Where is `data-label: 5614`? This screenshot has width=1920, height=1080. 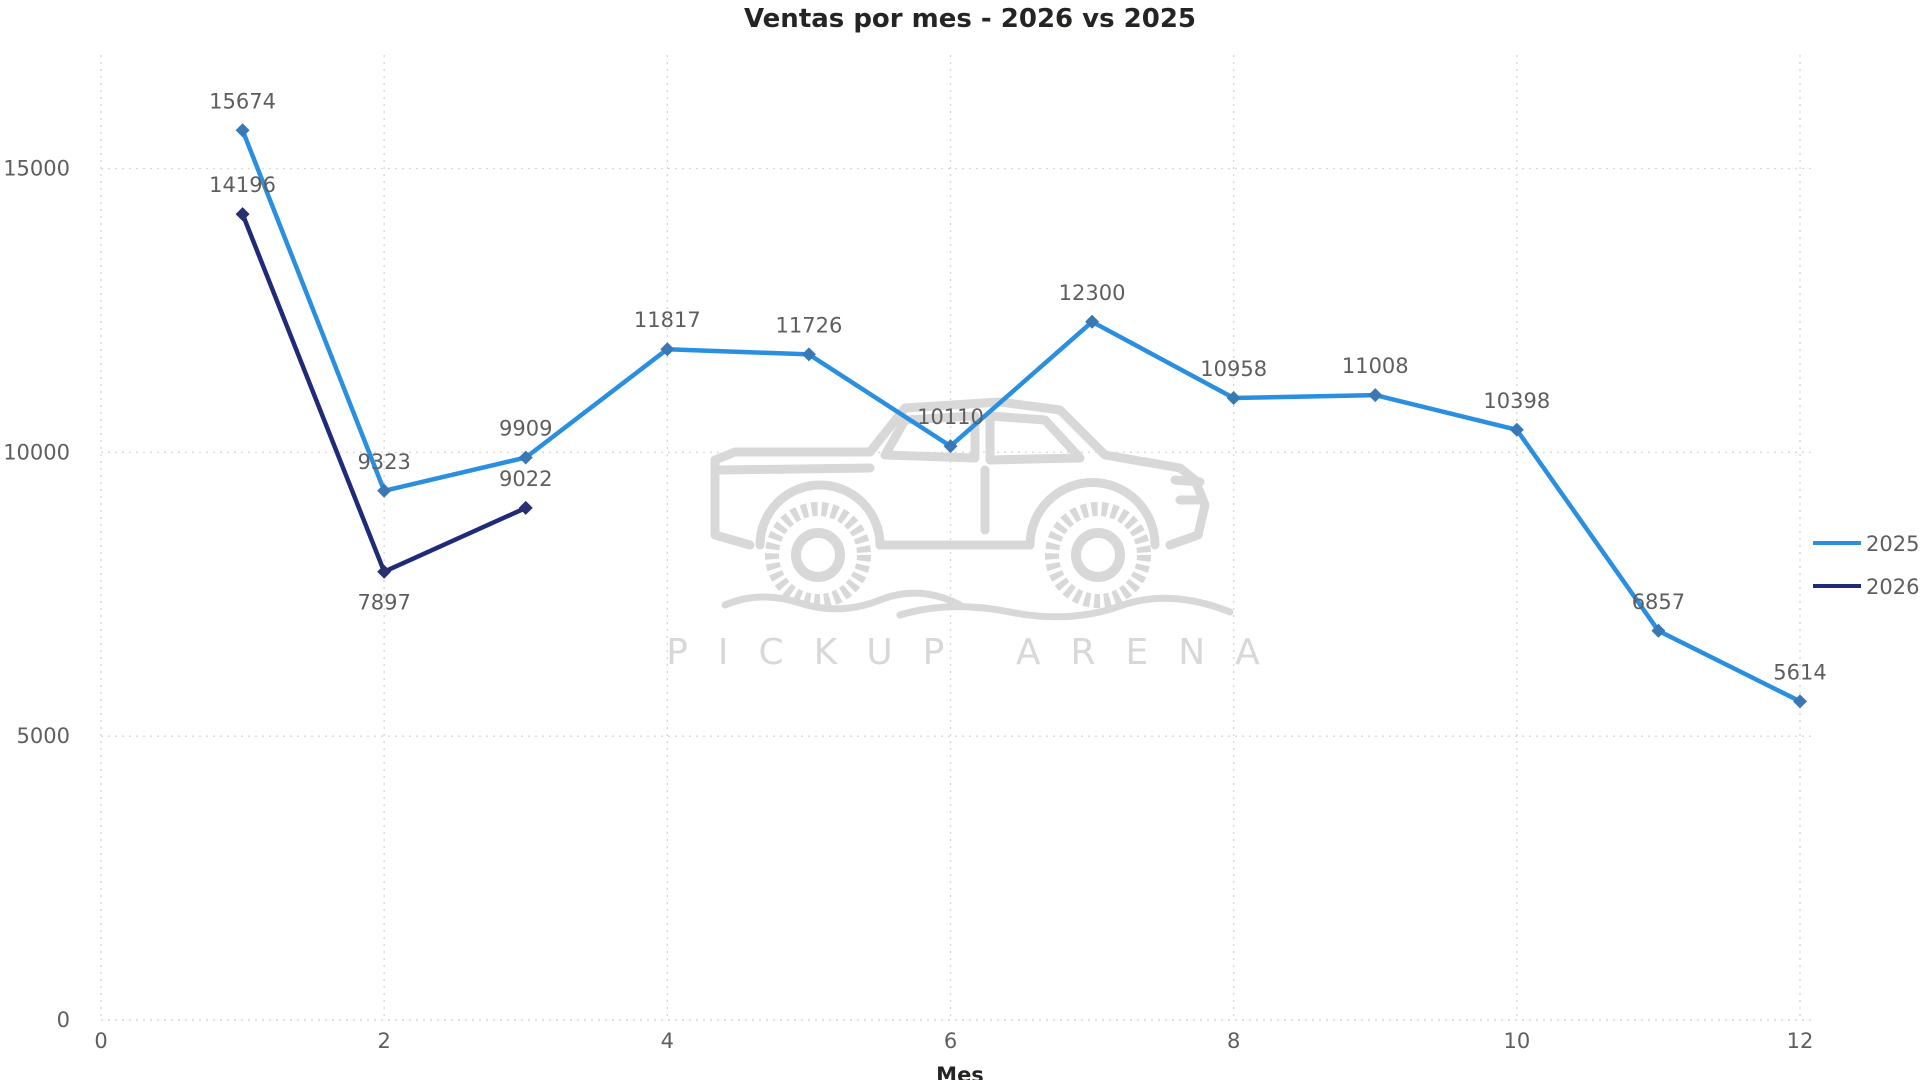 data-label: 5614 is located at coordinates (1799, 672).